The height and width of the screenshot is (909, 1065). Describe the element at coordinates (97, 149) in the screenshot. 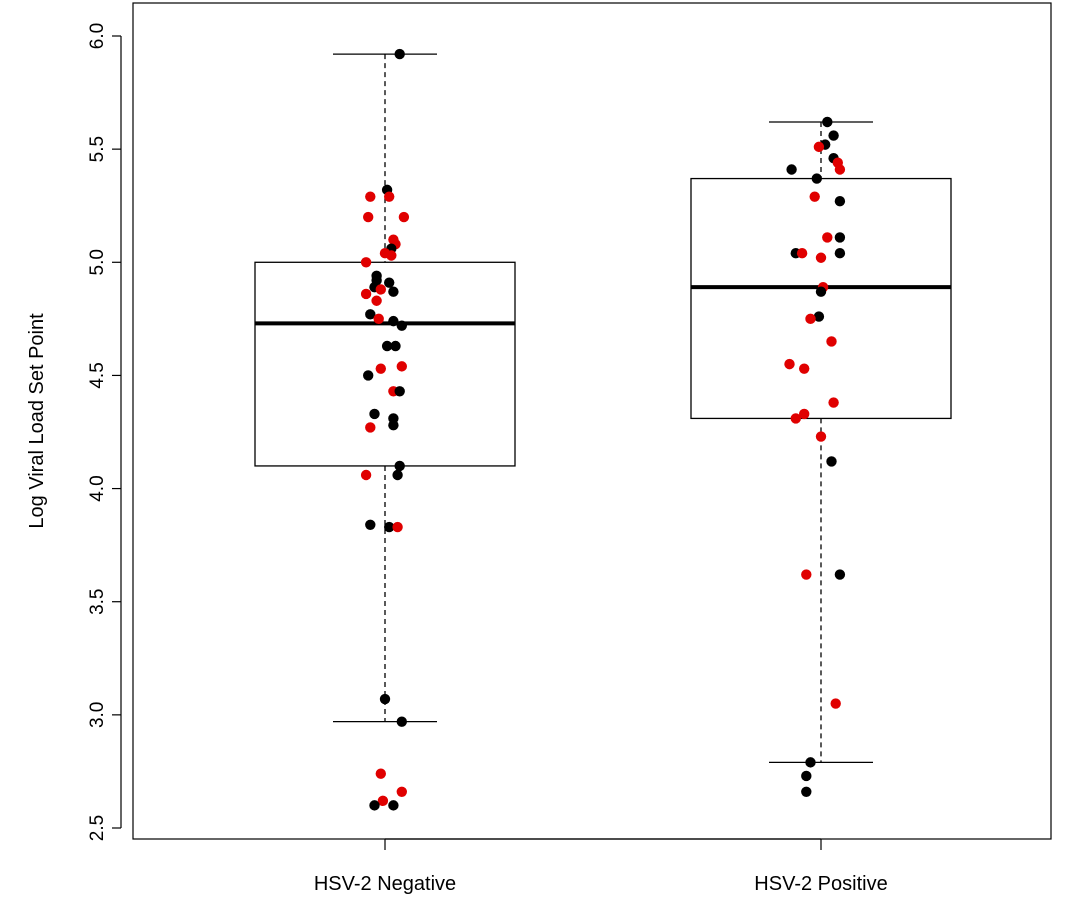

I see `y-tick-label: 5.5` at that location.